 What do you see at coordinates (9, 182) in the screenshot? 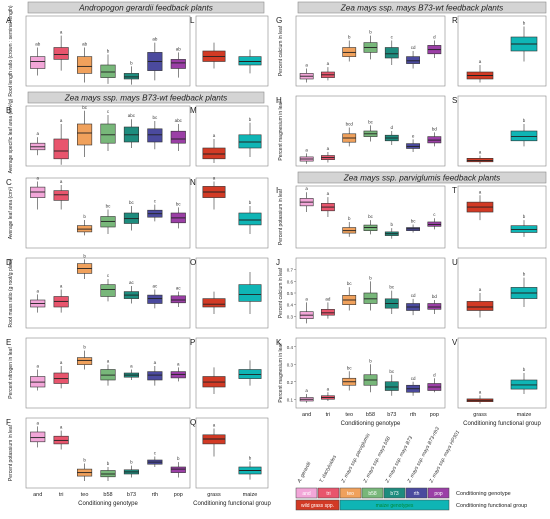
I see `panel-letter: C` at bounding box center [9, 182].